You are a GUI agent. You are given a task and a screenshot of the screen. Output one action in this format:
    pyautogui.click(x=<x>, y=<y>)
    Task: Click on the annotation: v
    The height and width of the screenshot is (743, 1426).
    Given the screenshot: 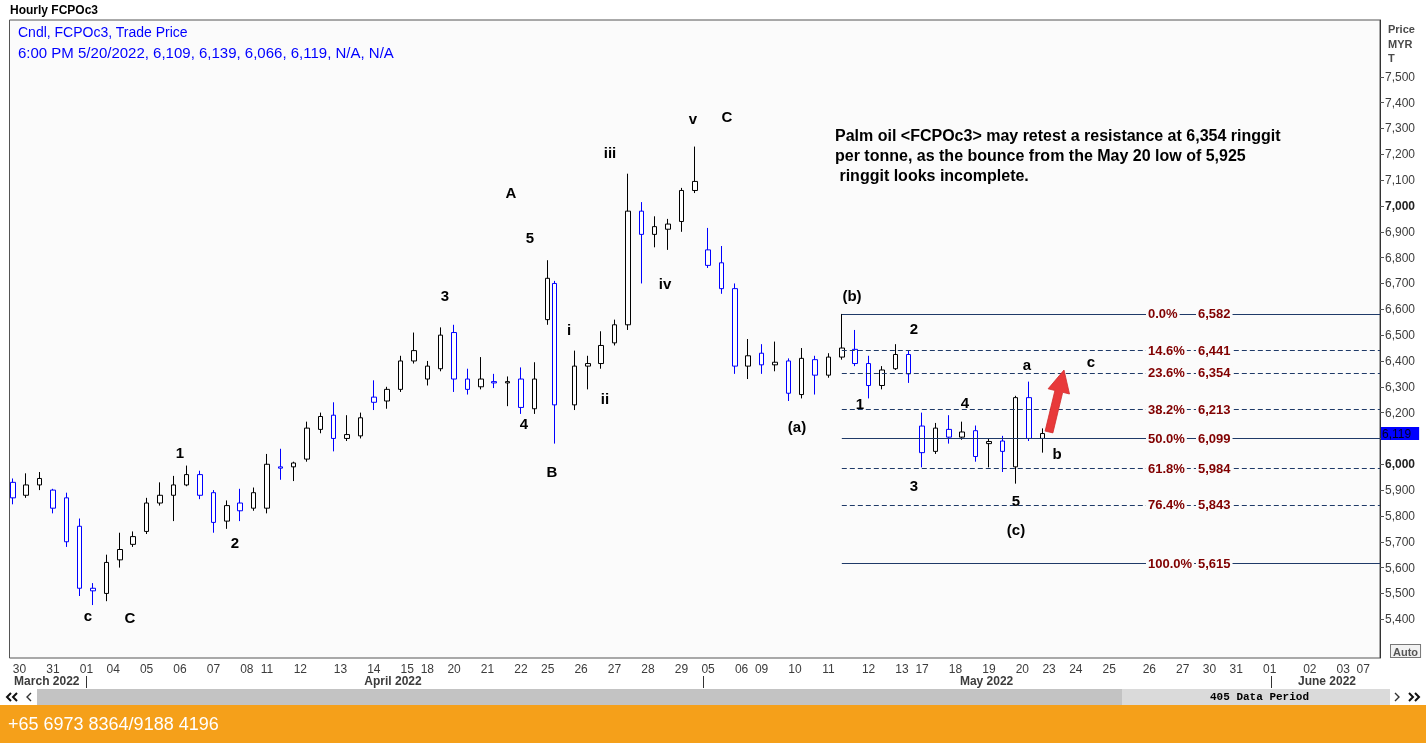 What is the action you would take?
    pyautogui.click(x=693, y=118)
    